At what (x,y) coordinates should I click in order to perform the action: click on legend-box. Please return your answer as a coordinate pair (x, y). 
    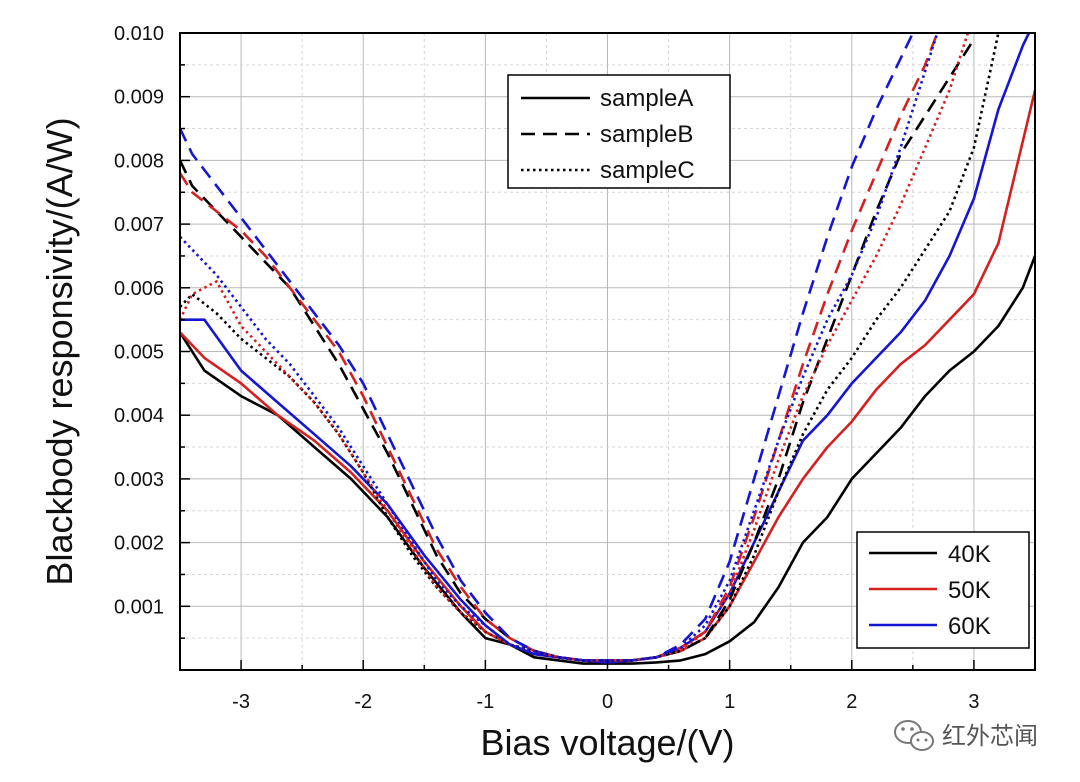
    Looking at the image, I should click on (619, 131).